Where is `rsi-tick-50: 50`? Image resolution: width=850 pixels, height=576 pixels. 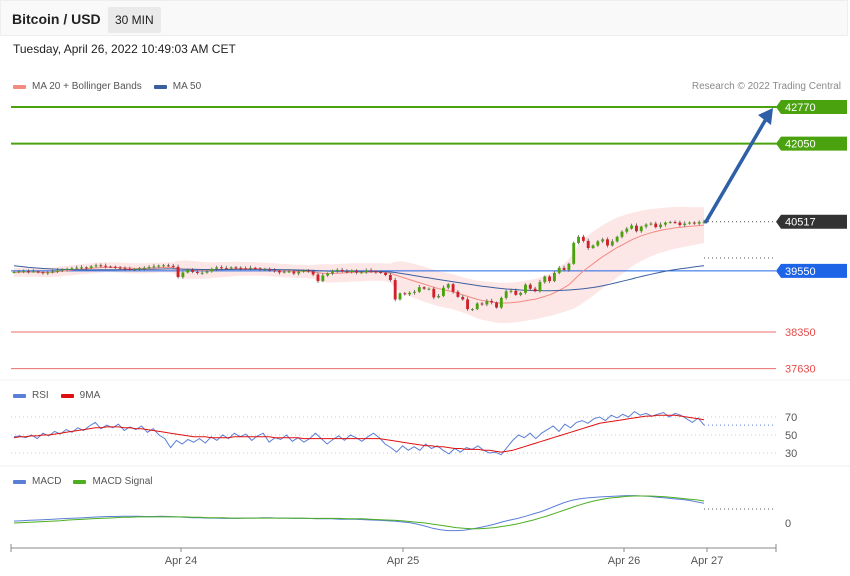
rsi-tick-50: 50 is located at coordinates (791, 436).